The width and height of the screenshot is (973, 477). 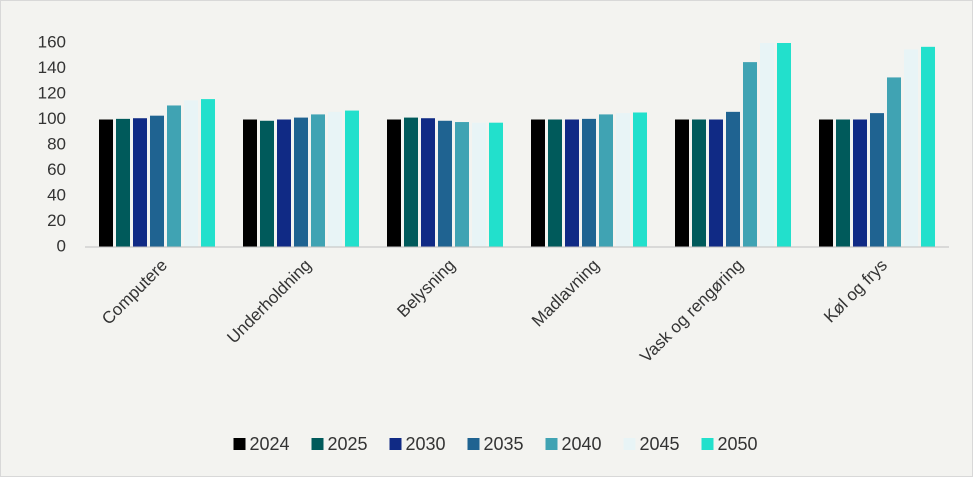 I want to click on y-tick-label: 160, so click(x=52, y=41).